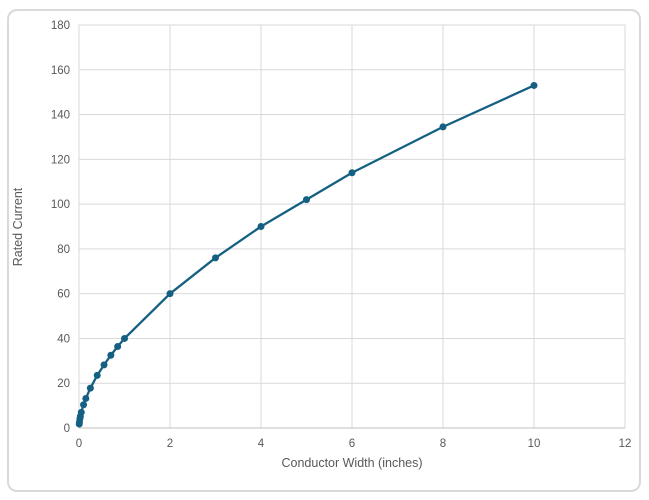  Describe the element at coordinates (352, 444) in the screenshot. I see `x-tick-label: 6` at that location.